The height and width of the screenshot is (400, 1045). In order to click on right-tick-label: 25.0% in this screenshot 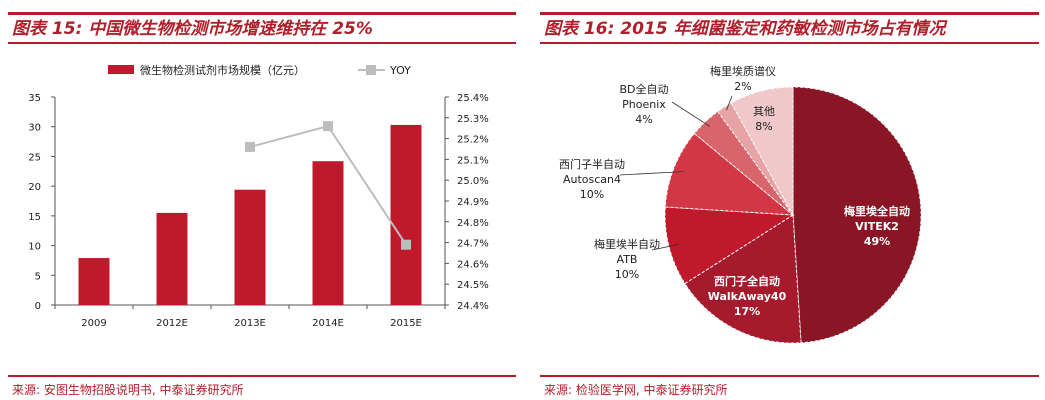, I will do `click(473, 181)`.